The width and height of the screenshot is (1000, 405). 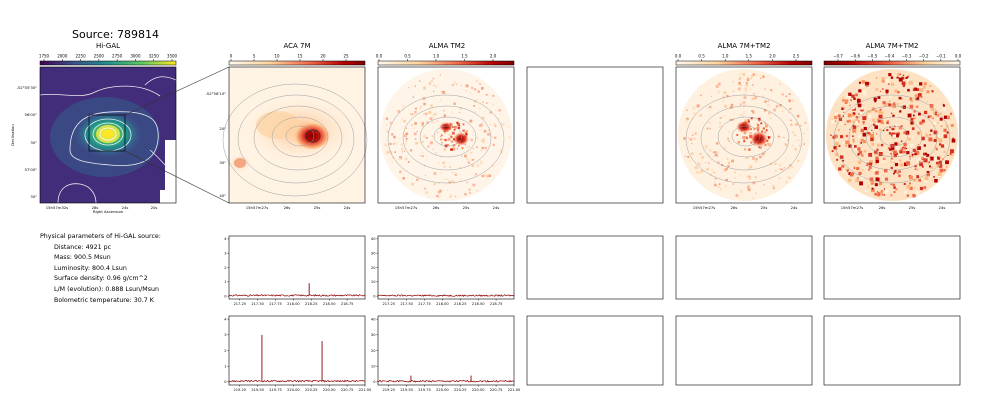 I want to click on dec-tick-label: 56'00", so click(x=31, y=114).